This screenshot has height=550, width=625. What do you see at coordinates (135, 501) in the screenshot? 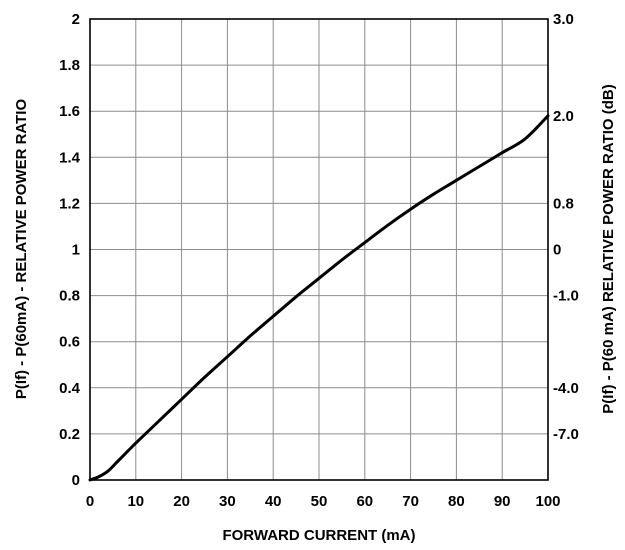
I see `x-tick-label: 10` at bounding box center [135, 501].